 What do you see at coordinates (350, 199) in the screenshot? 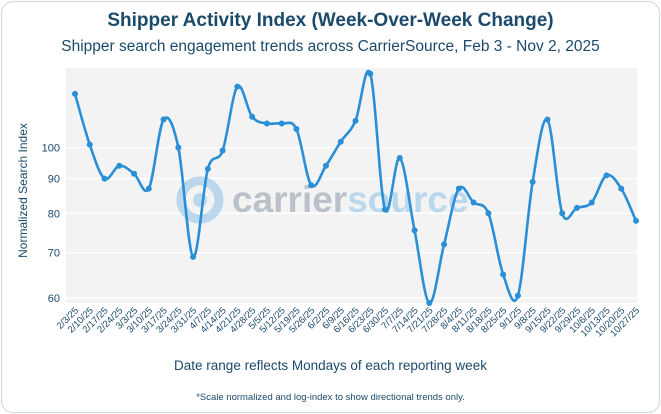
I see `watermark-text: carriersource` at bounding box center [350, 199].